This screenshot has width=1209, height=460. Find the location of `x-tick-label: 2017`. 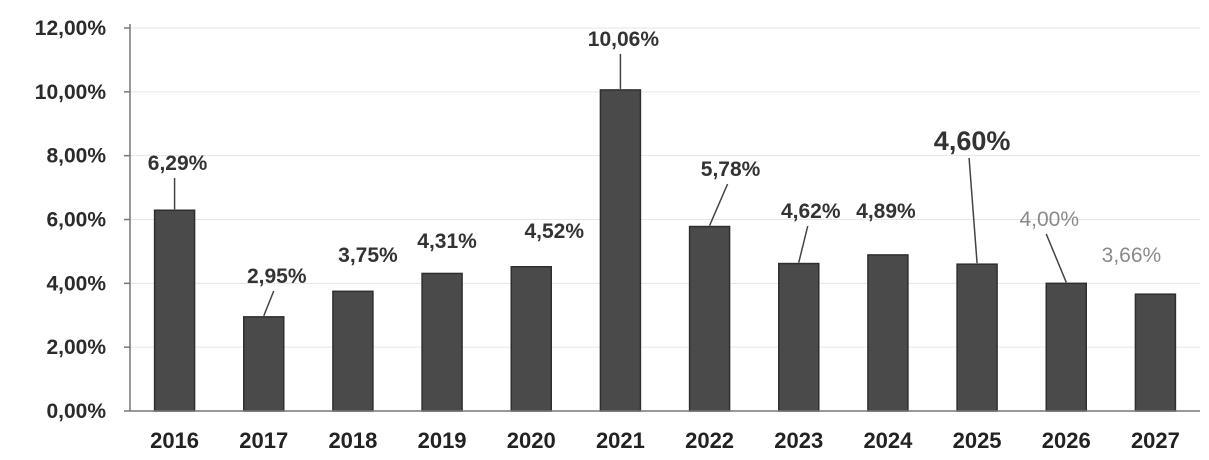

x-tick-label: 2017 is located at coordinates (263, 440).